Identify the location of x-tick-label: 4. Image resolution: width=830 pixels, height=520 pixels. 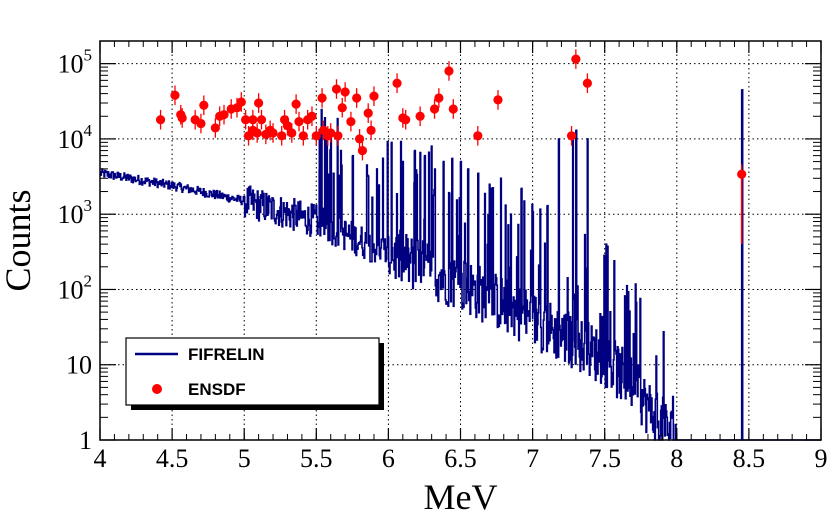
(100, 458).